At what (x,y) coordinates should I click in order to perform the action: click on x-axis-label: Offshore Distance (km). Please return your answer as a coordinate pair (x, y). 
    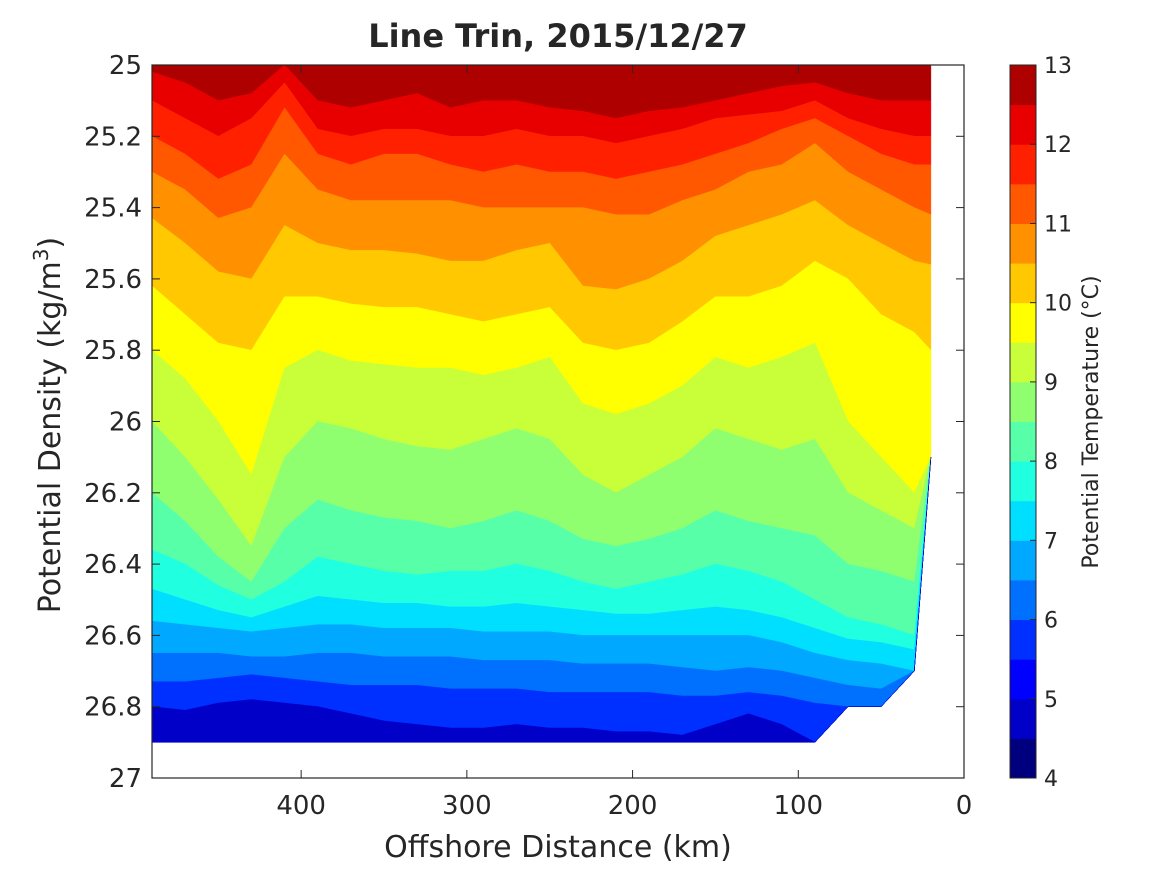
    Looking at the image, I should click on (558, 847).